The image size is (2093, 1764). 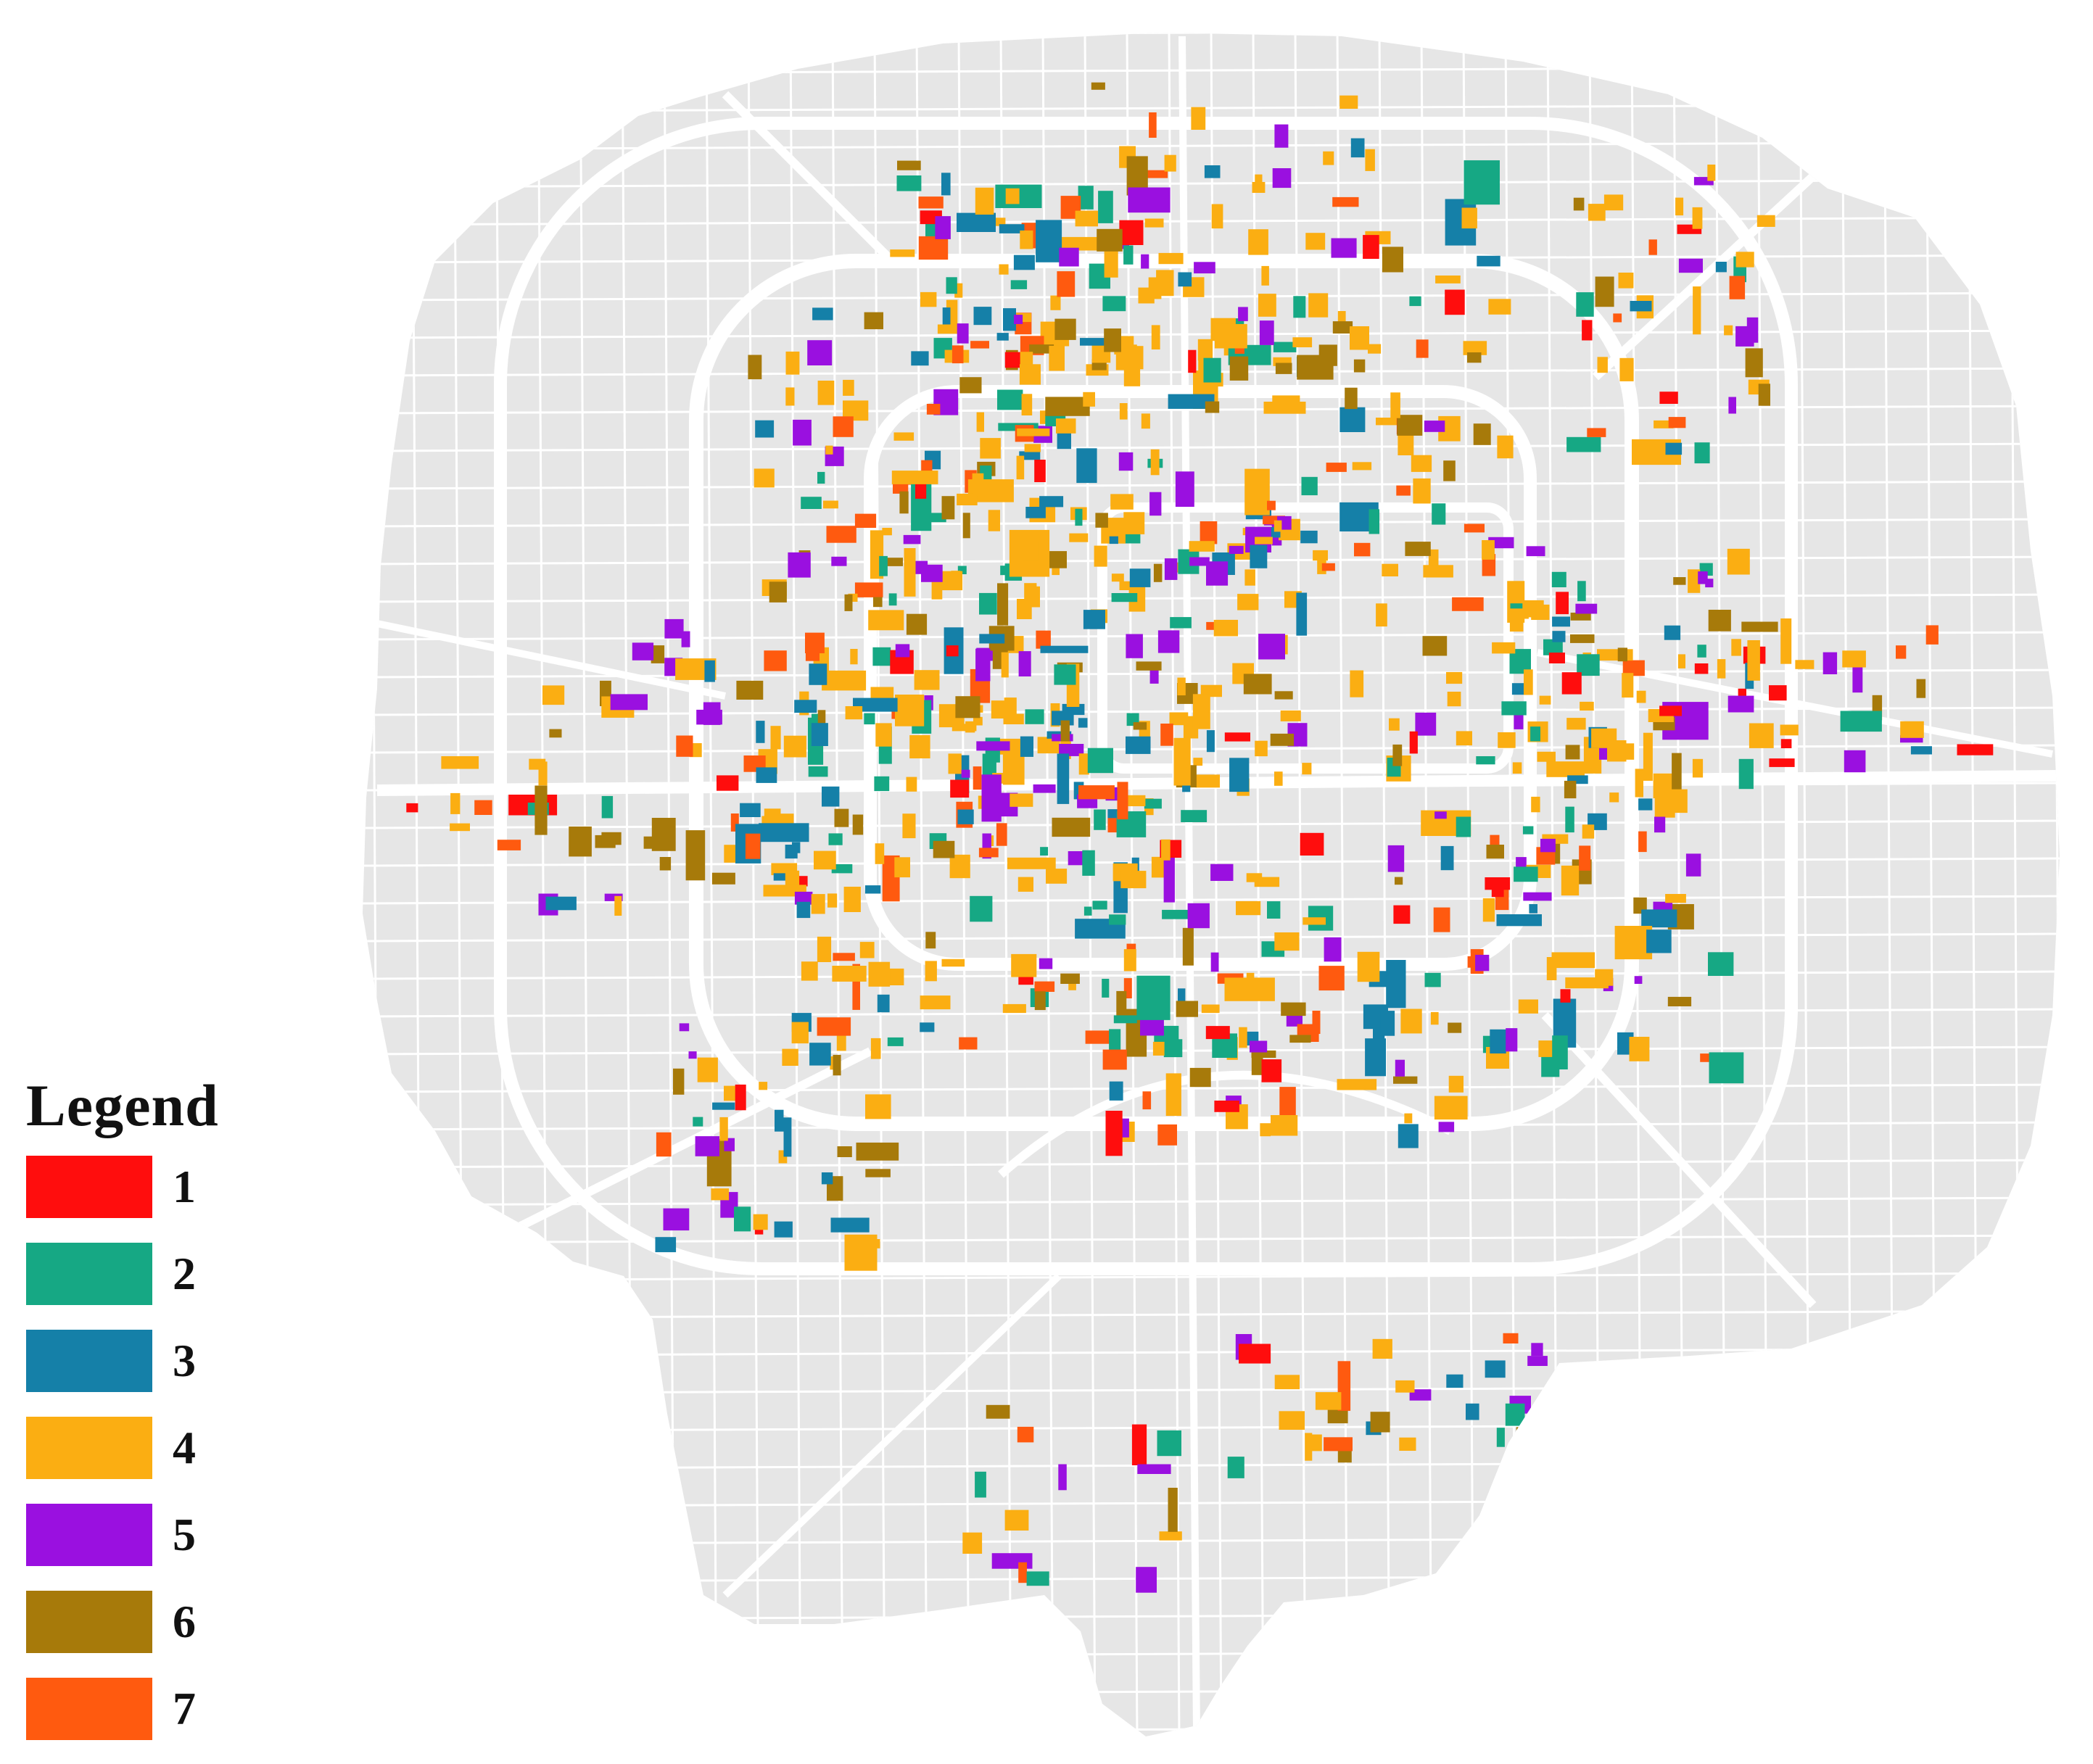 What do you see at coordinates (184, 1360) in the screenshot?
I see `legend-label-3: 3` at bounding box center [184, 1360].